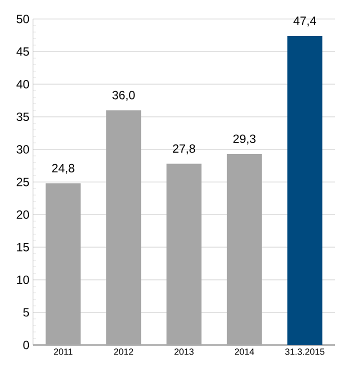 The image size is (338, 381). What do you see at coordinates (22, 51) in the screenshot?
I see `y-tick-label: 45` at bounding box center [22, 51].